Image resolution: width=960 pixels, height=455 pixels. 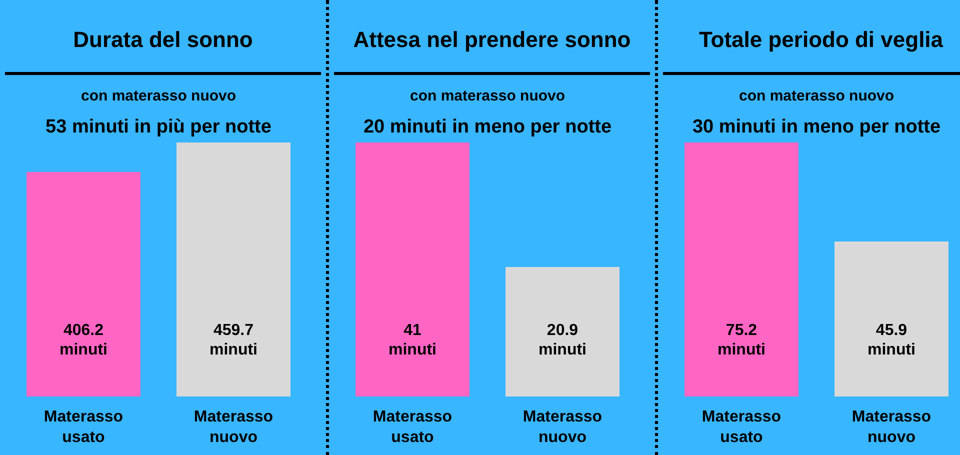 I want to click on chart-title: Durata del sonno, so click(x=163, y=40).